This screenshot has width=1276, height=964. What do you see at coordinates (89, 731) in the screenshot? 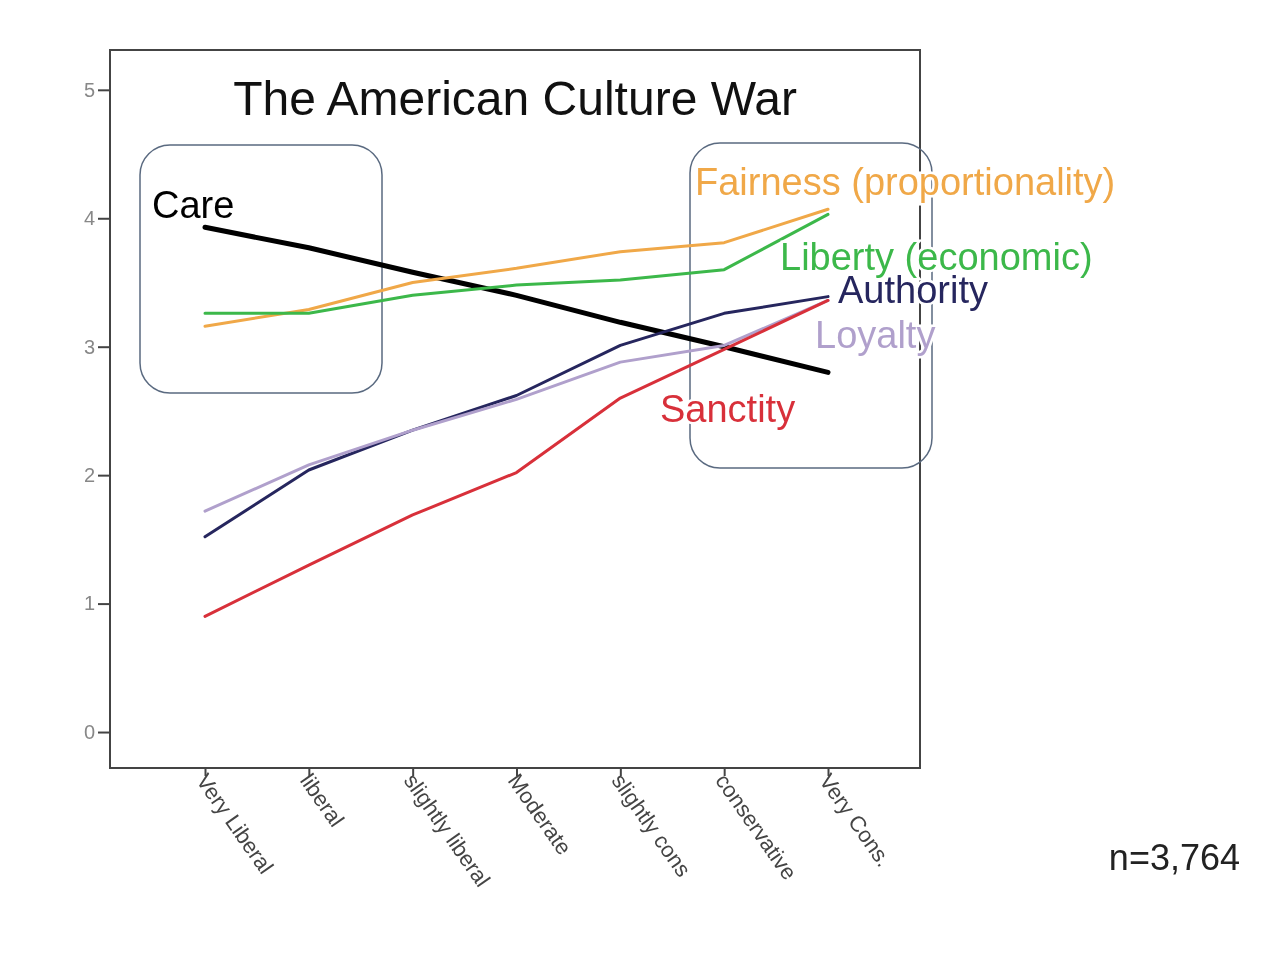
I see `y-tick-label: 0` at bounding box center [89, 731].